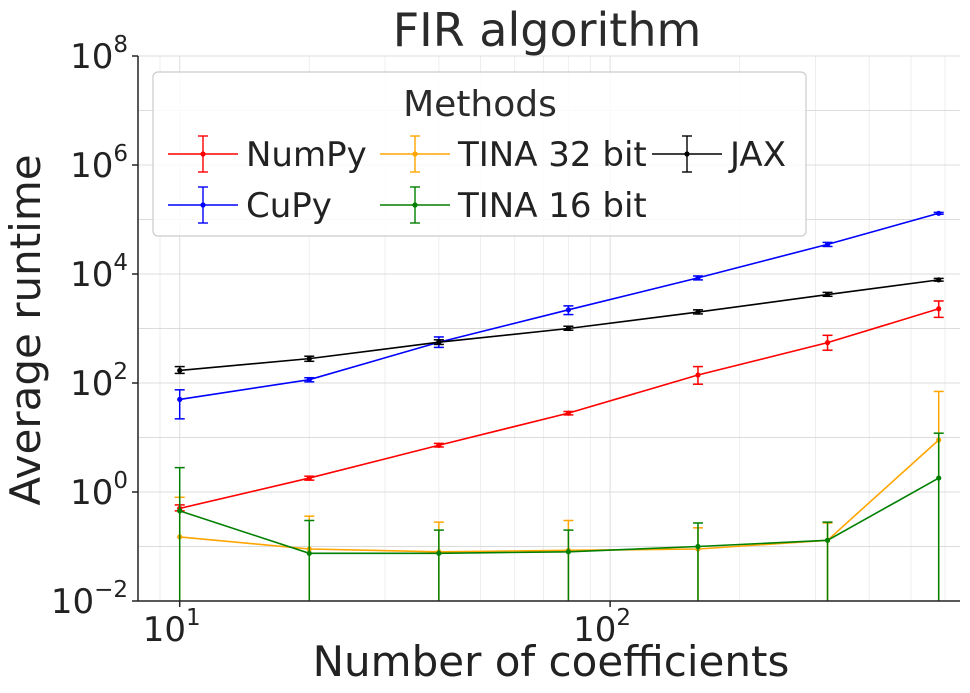 This screenshot has width=970, height=693. I want to click on legend-entry-tina-32-bit: TINA 32 bit, so click(513, 155).